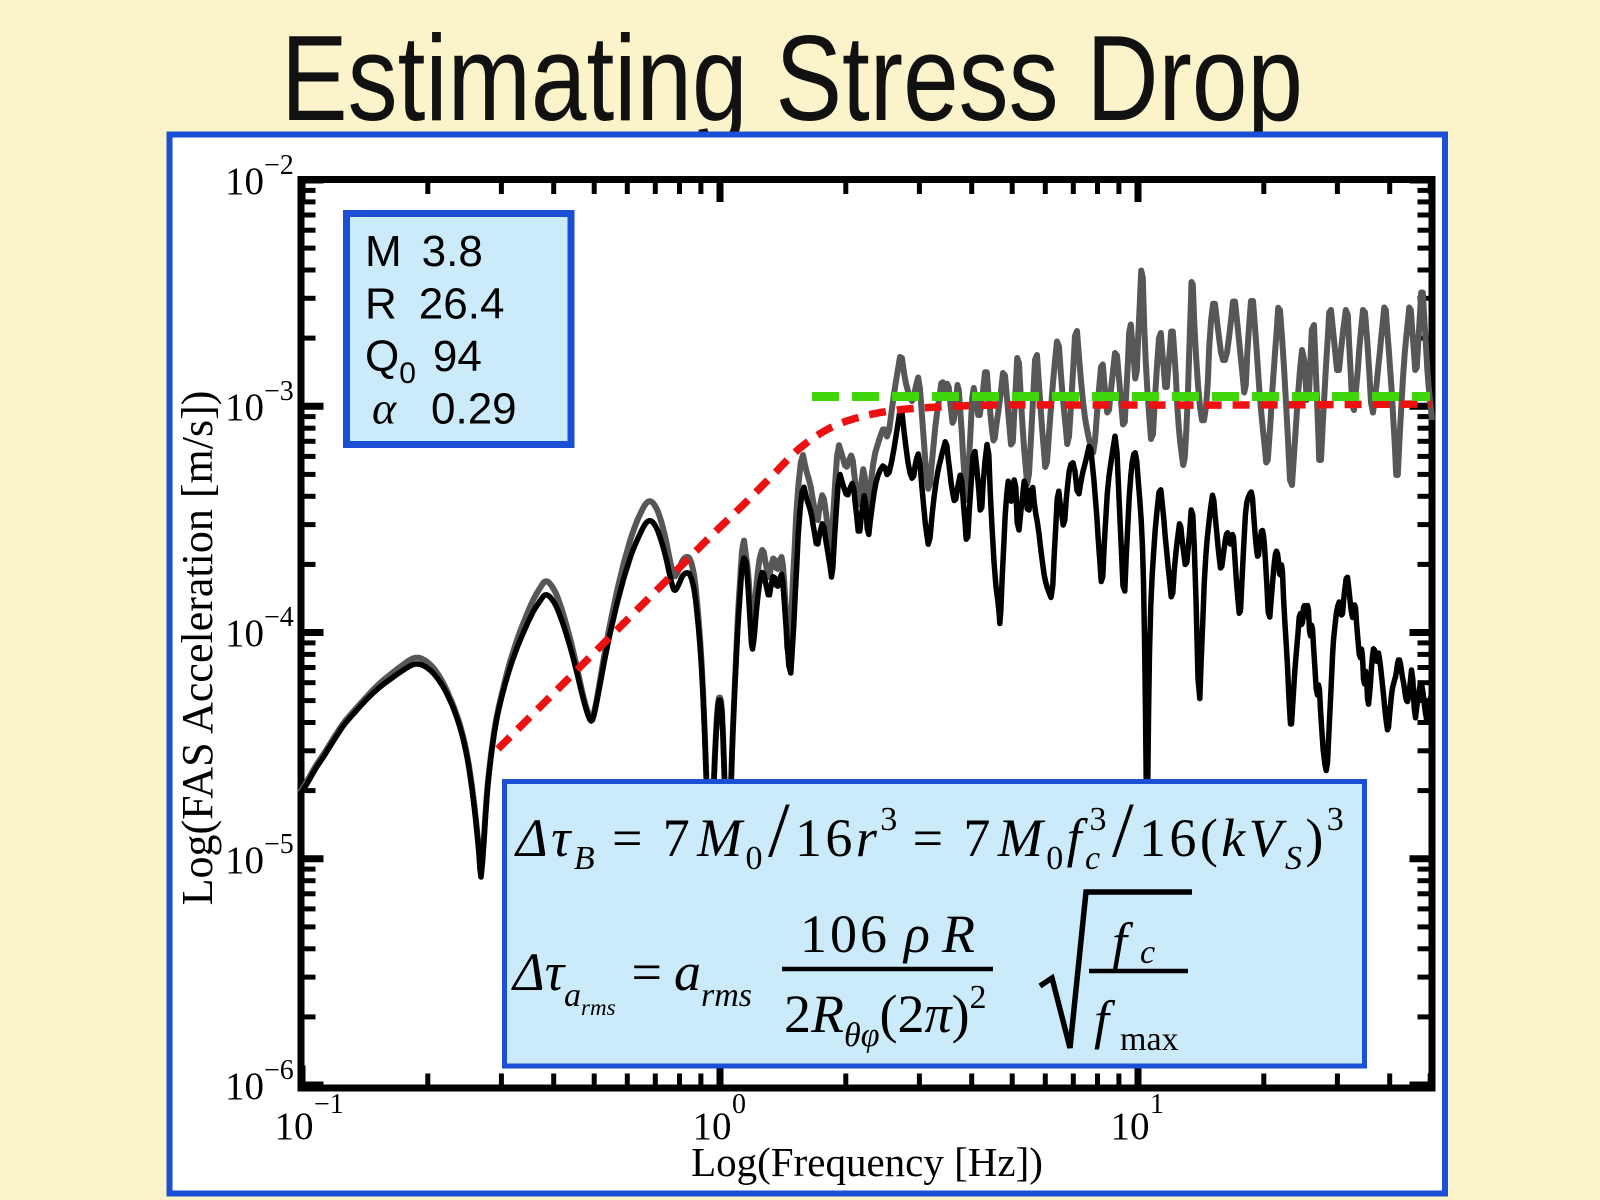  I want to click on svg-text:R26.4: R 26.4, so click(434, 304).